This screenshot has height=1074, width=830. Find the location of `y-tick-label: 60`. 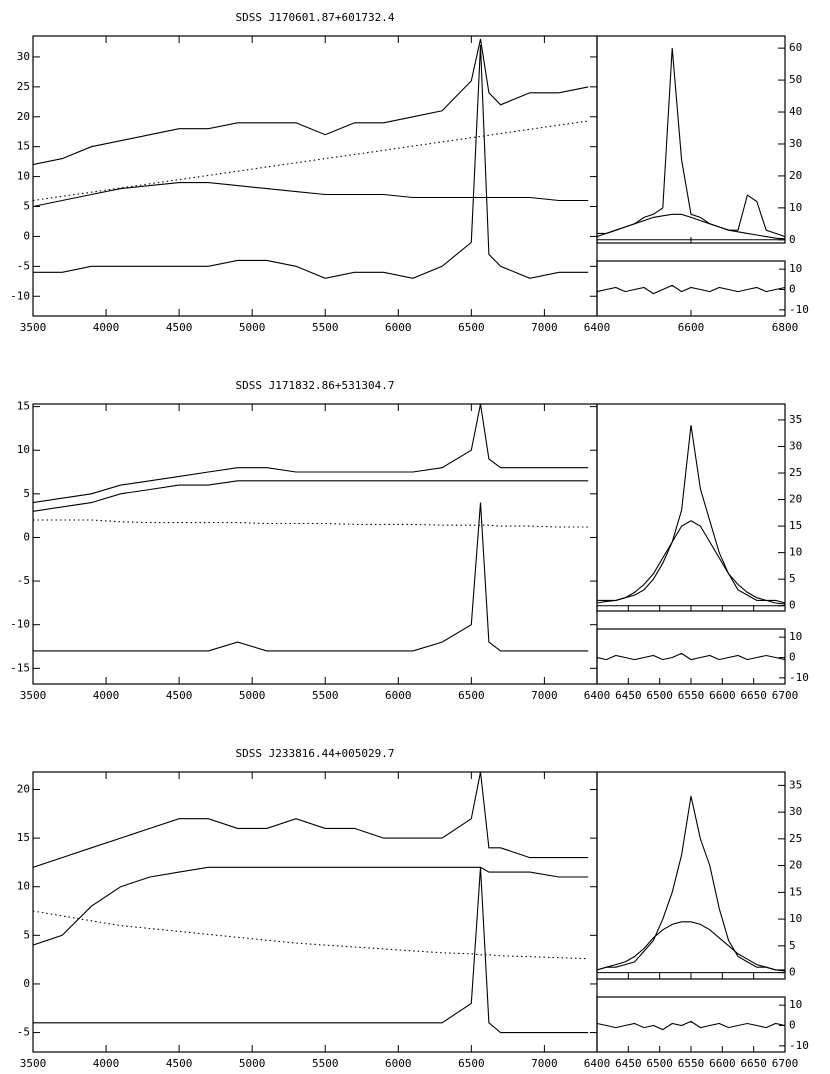

y-tick-label: 60 is located at coordinates (795, 47).